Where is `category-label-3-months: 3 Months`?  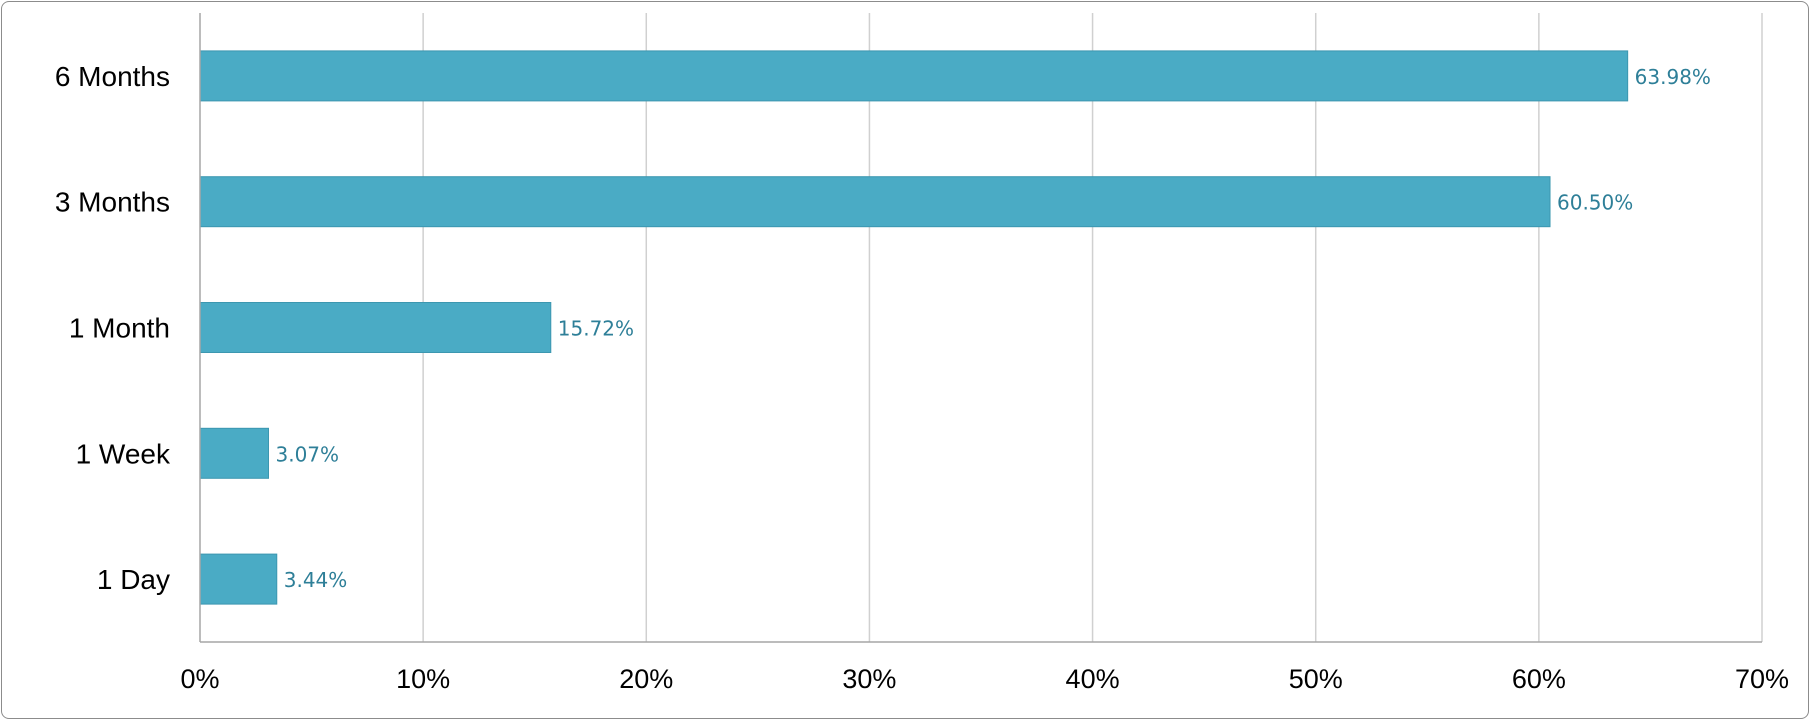 category-label-3-months: 3 Months is located at coordinates (112, 202).